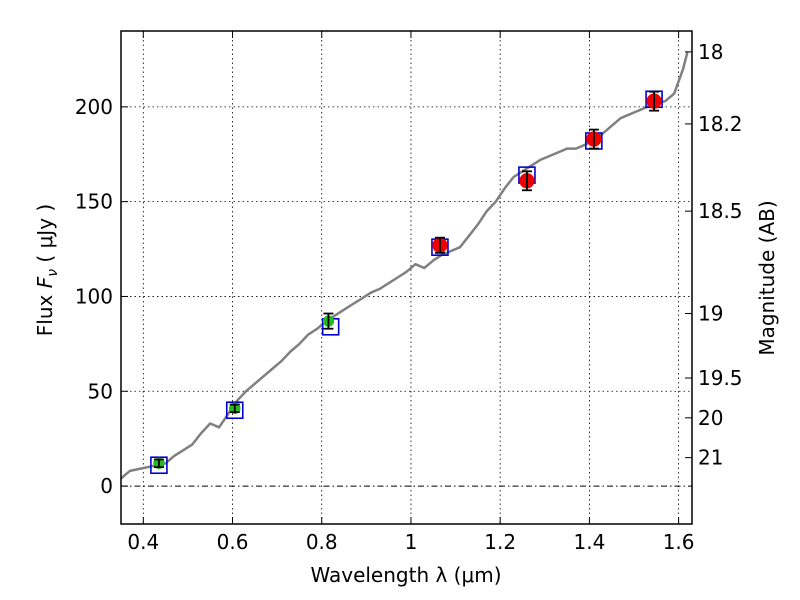  Describe the element at coordinates (679, 542) in the screenshot. I see `x-tick-label: 1.6` at that location.